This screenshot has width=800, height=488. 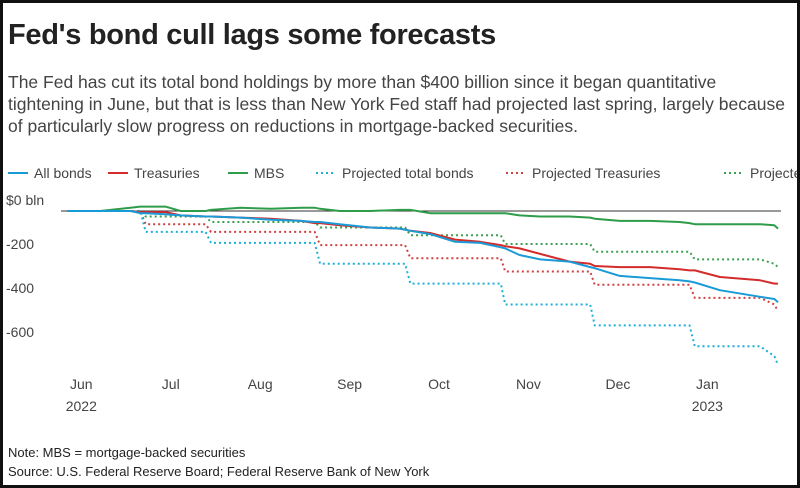 I want to click on year-label: 2022, so click(x=81, y=406).